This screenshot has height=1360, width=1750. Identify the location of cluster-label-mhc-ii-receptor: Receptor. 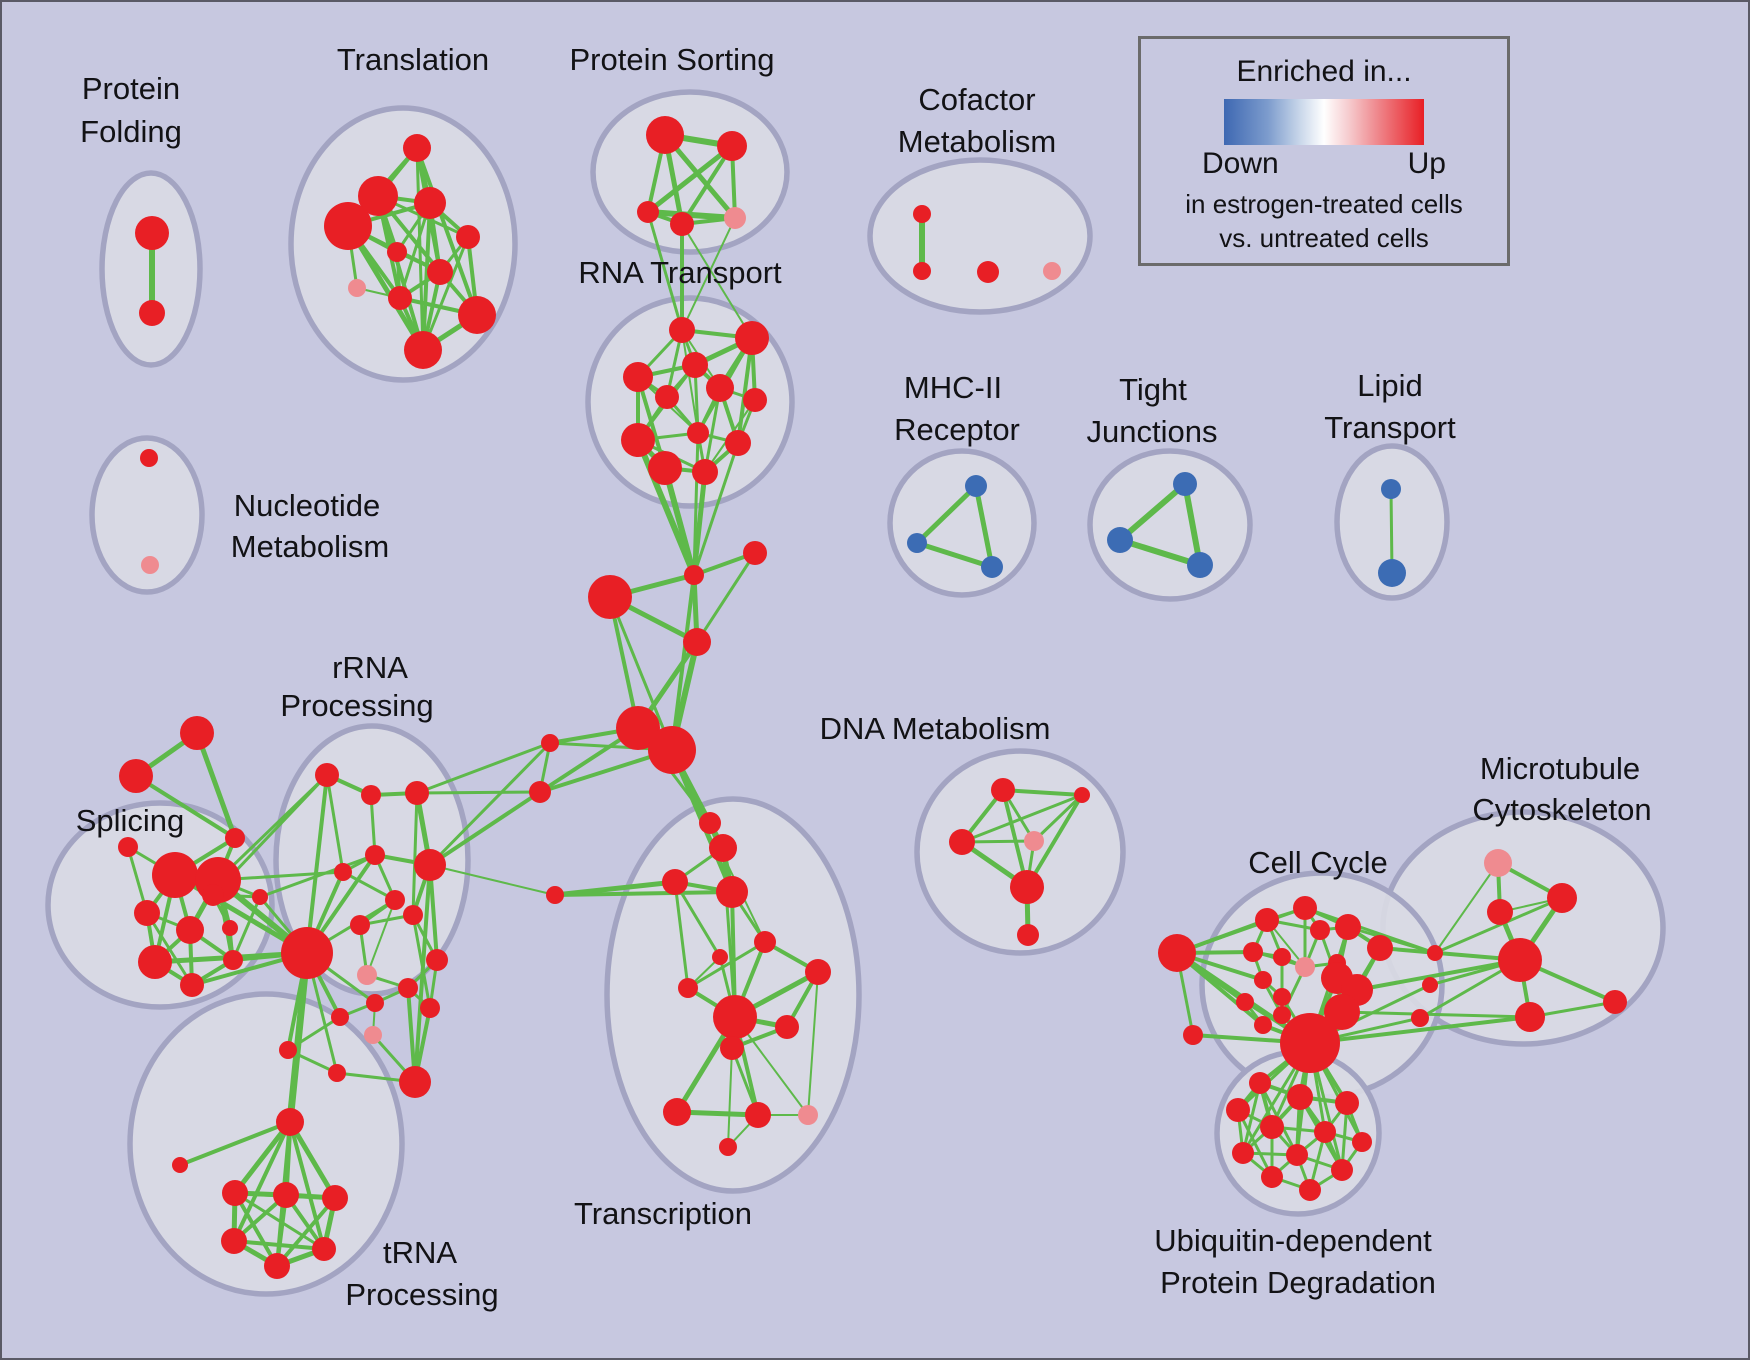
(957, 429).